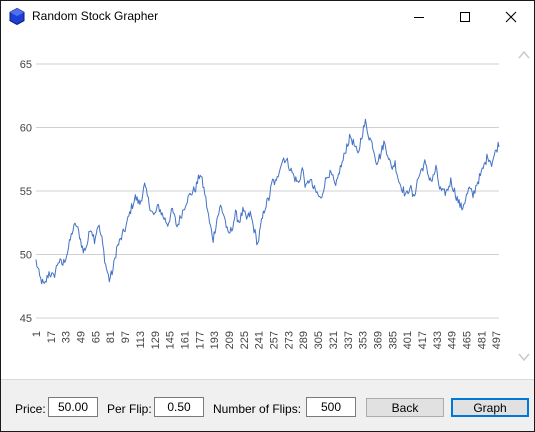 The image size is (535, 432). What do you see at coordinates (405, 407) in the screenshot?
I see `back-button: Back` at bounding box center [405, 407].